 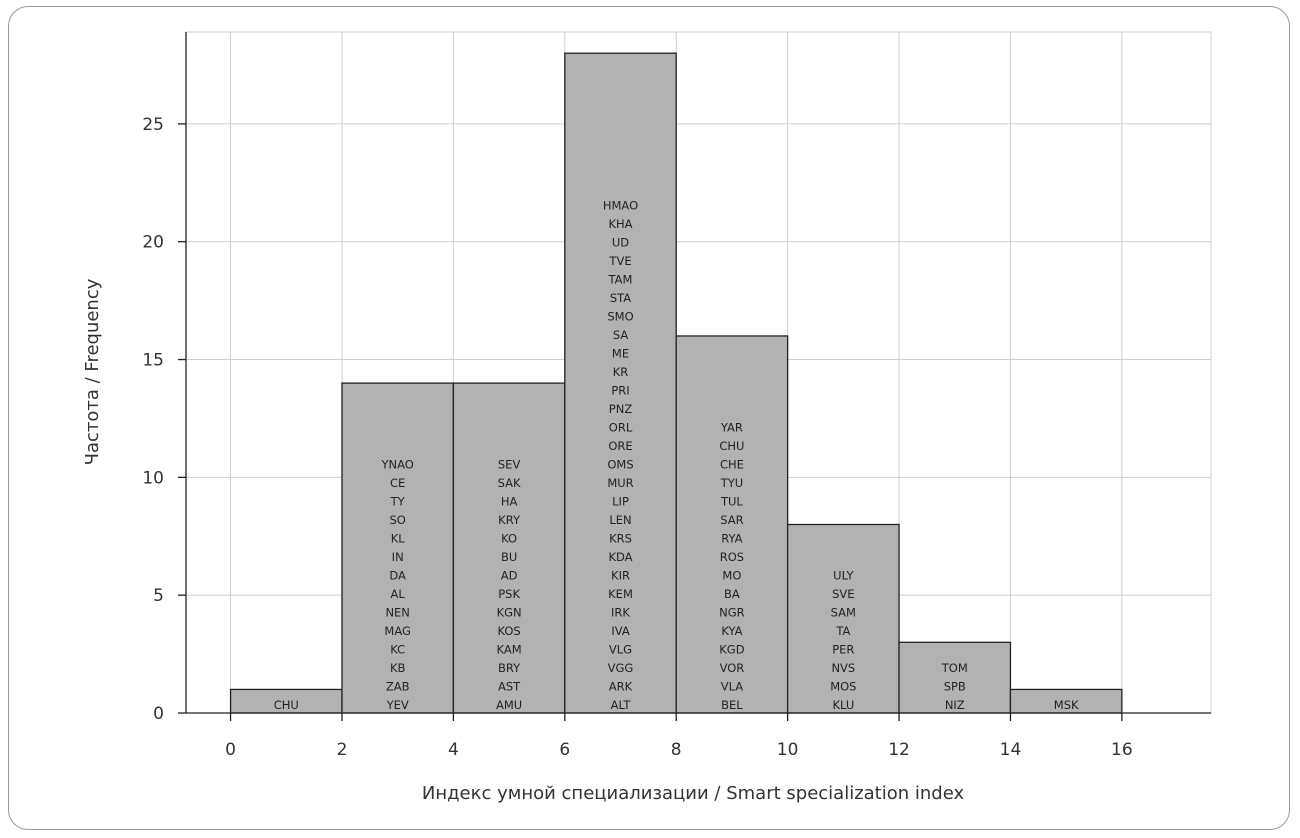 What do you see at coordinates (620, 224) in the screenshot?
I see `region-label: KHA` at bounding box center [620, 224].